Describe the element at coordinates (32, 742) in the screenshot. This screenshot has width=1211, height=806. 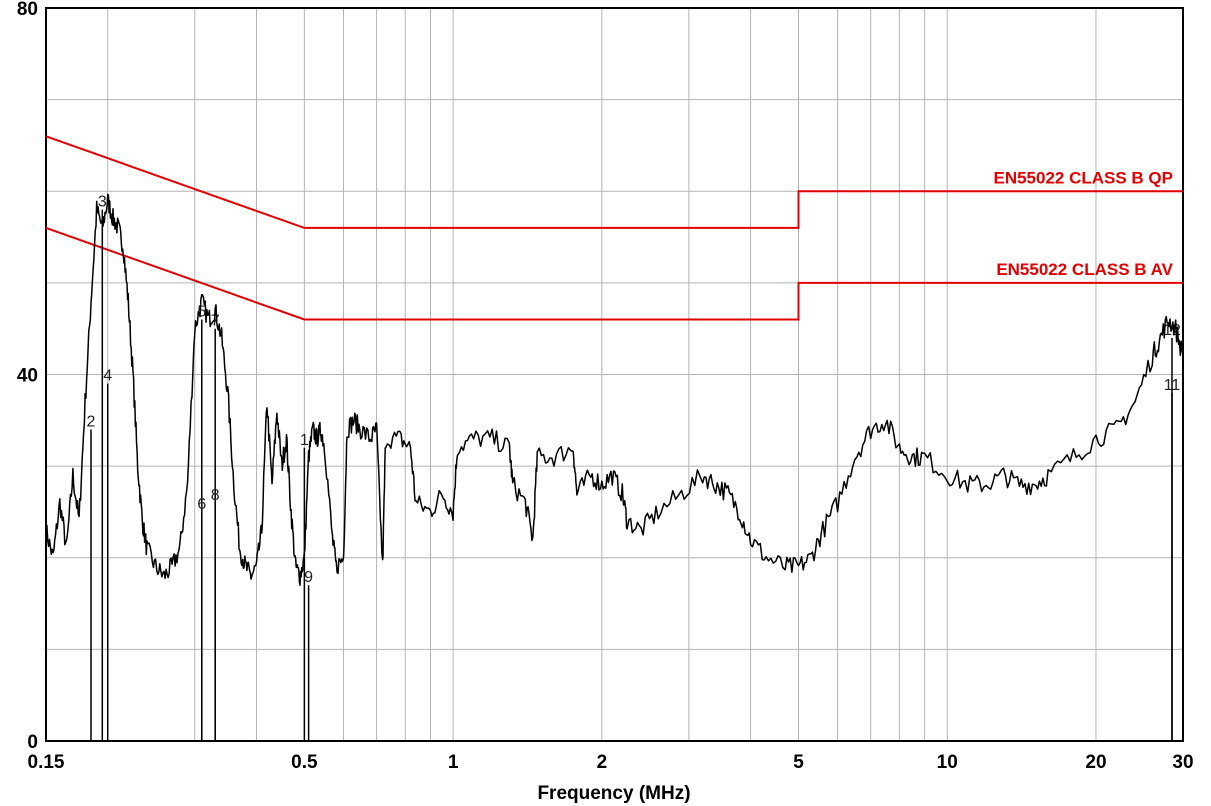
I see `y-tick-label: 0` at that location.